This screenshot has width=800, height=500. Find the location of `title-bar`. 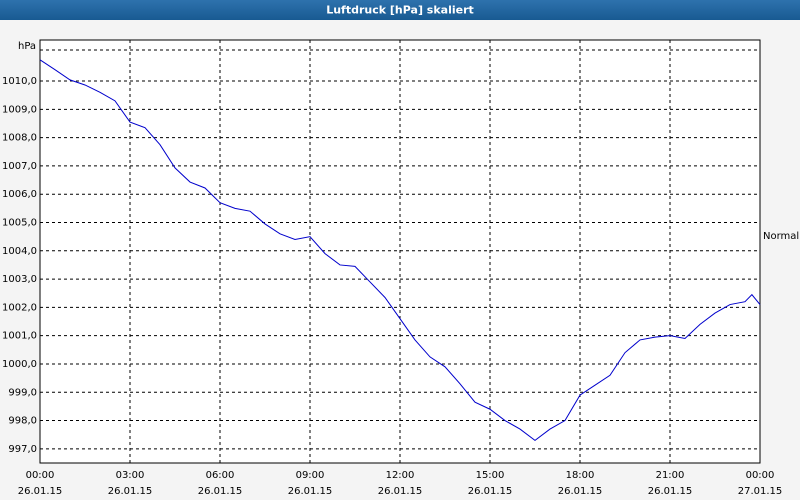

title-bar is located at coordinates (400, 10).